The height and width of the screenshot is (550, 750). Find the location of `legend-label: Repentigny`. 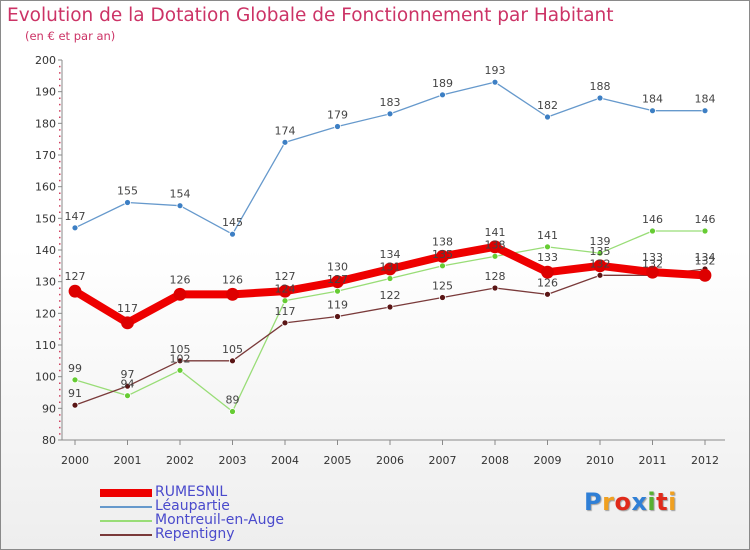

legend-label: Repentigny is located at coordinates (195, 534).